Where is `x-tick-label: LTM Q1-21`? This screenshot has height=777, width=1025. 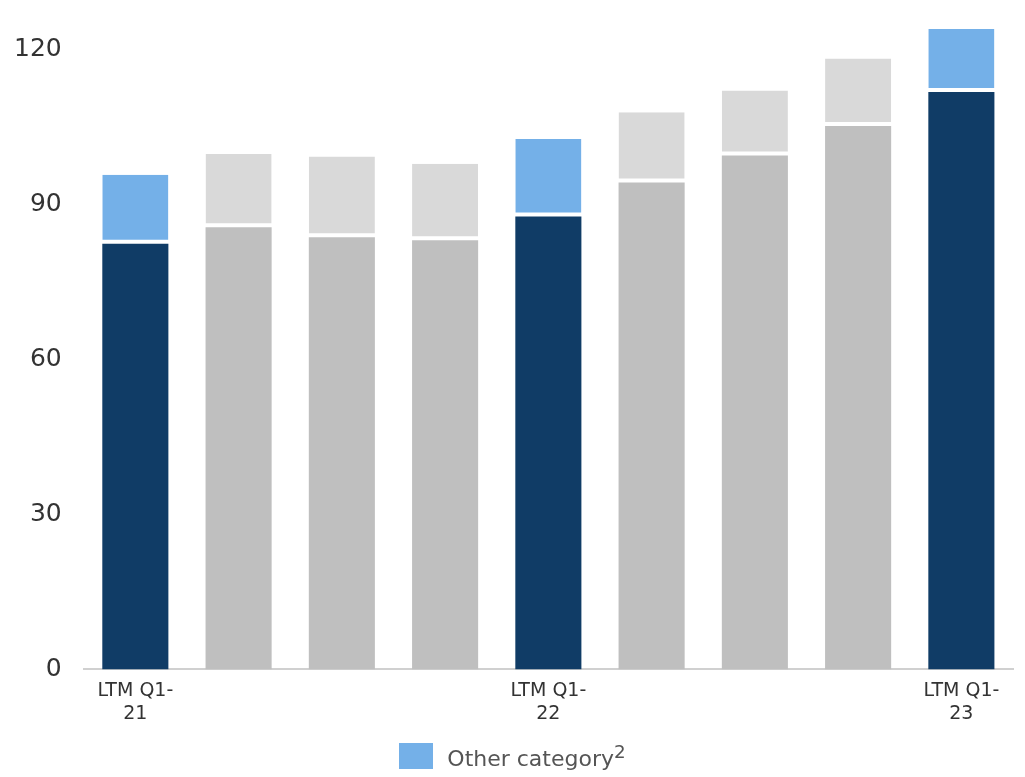 x-tick-label: LTM Q1-21 is located at coordinates (135, 700).